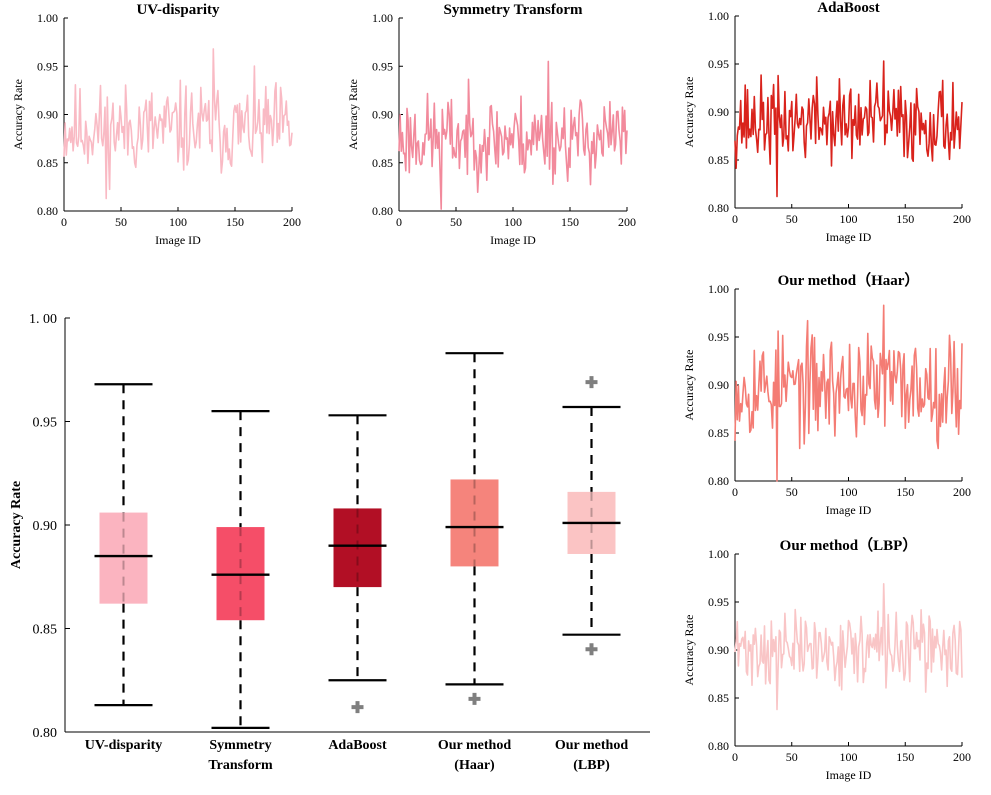 This screenshot has width=991, height=795. Describe the element at coordinates (47, 115) in the screenshot. I see `uv-ytick-label: 0.90` at that location.